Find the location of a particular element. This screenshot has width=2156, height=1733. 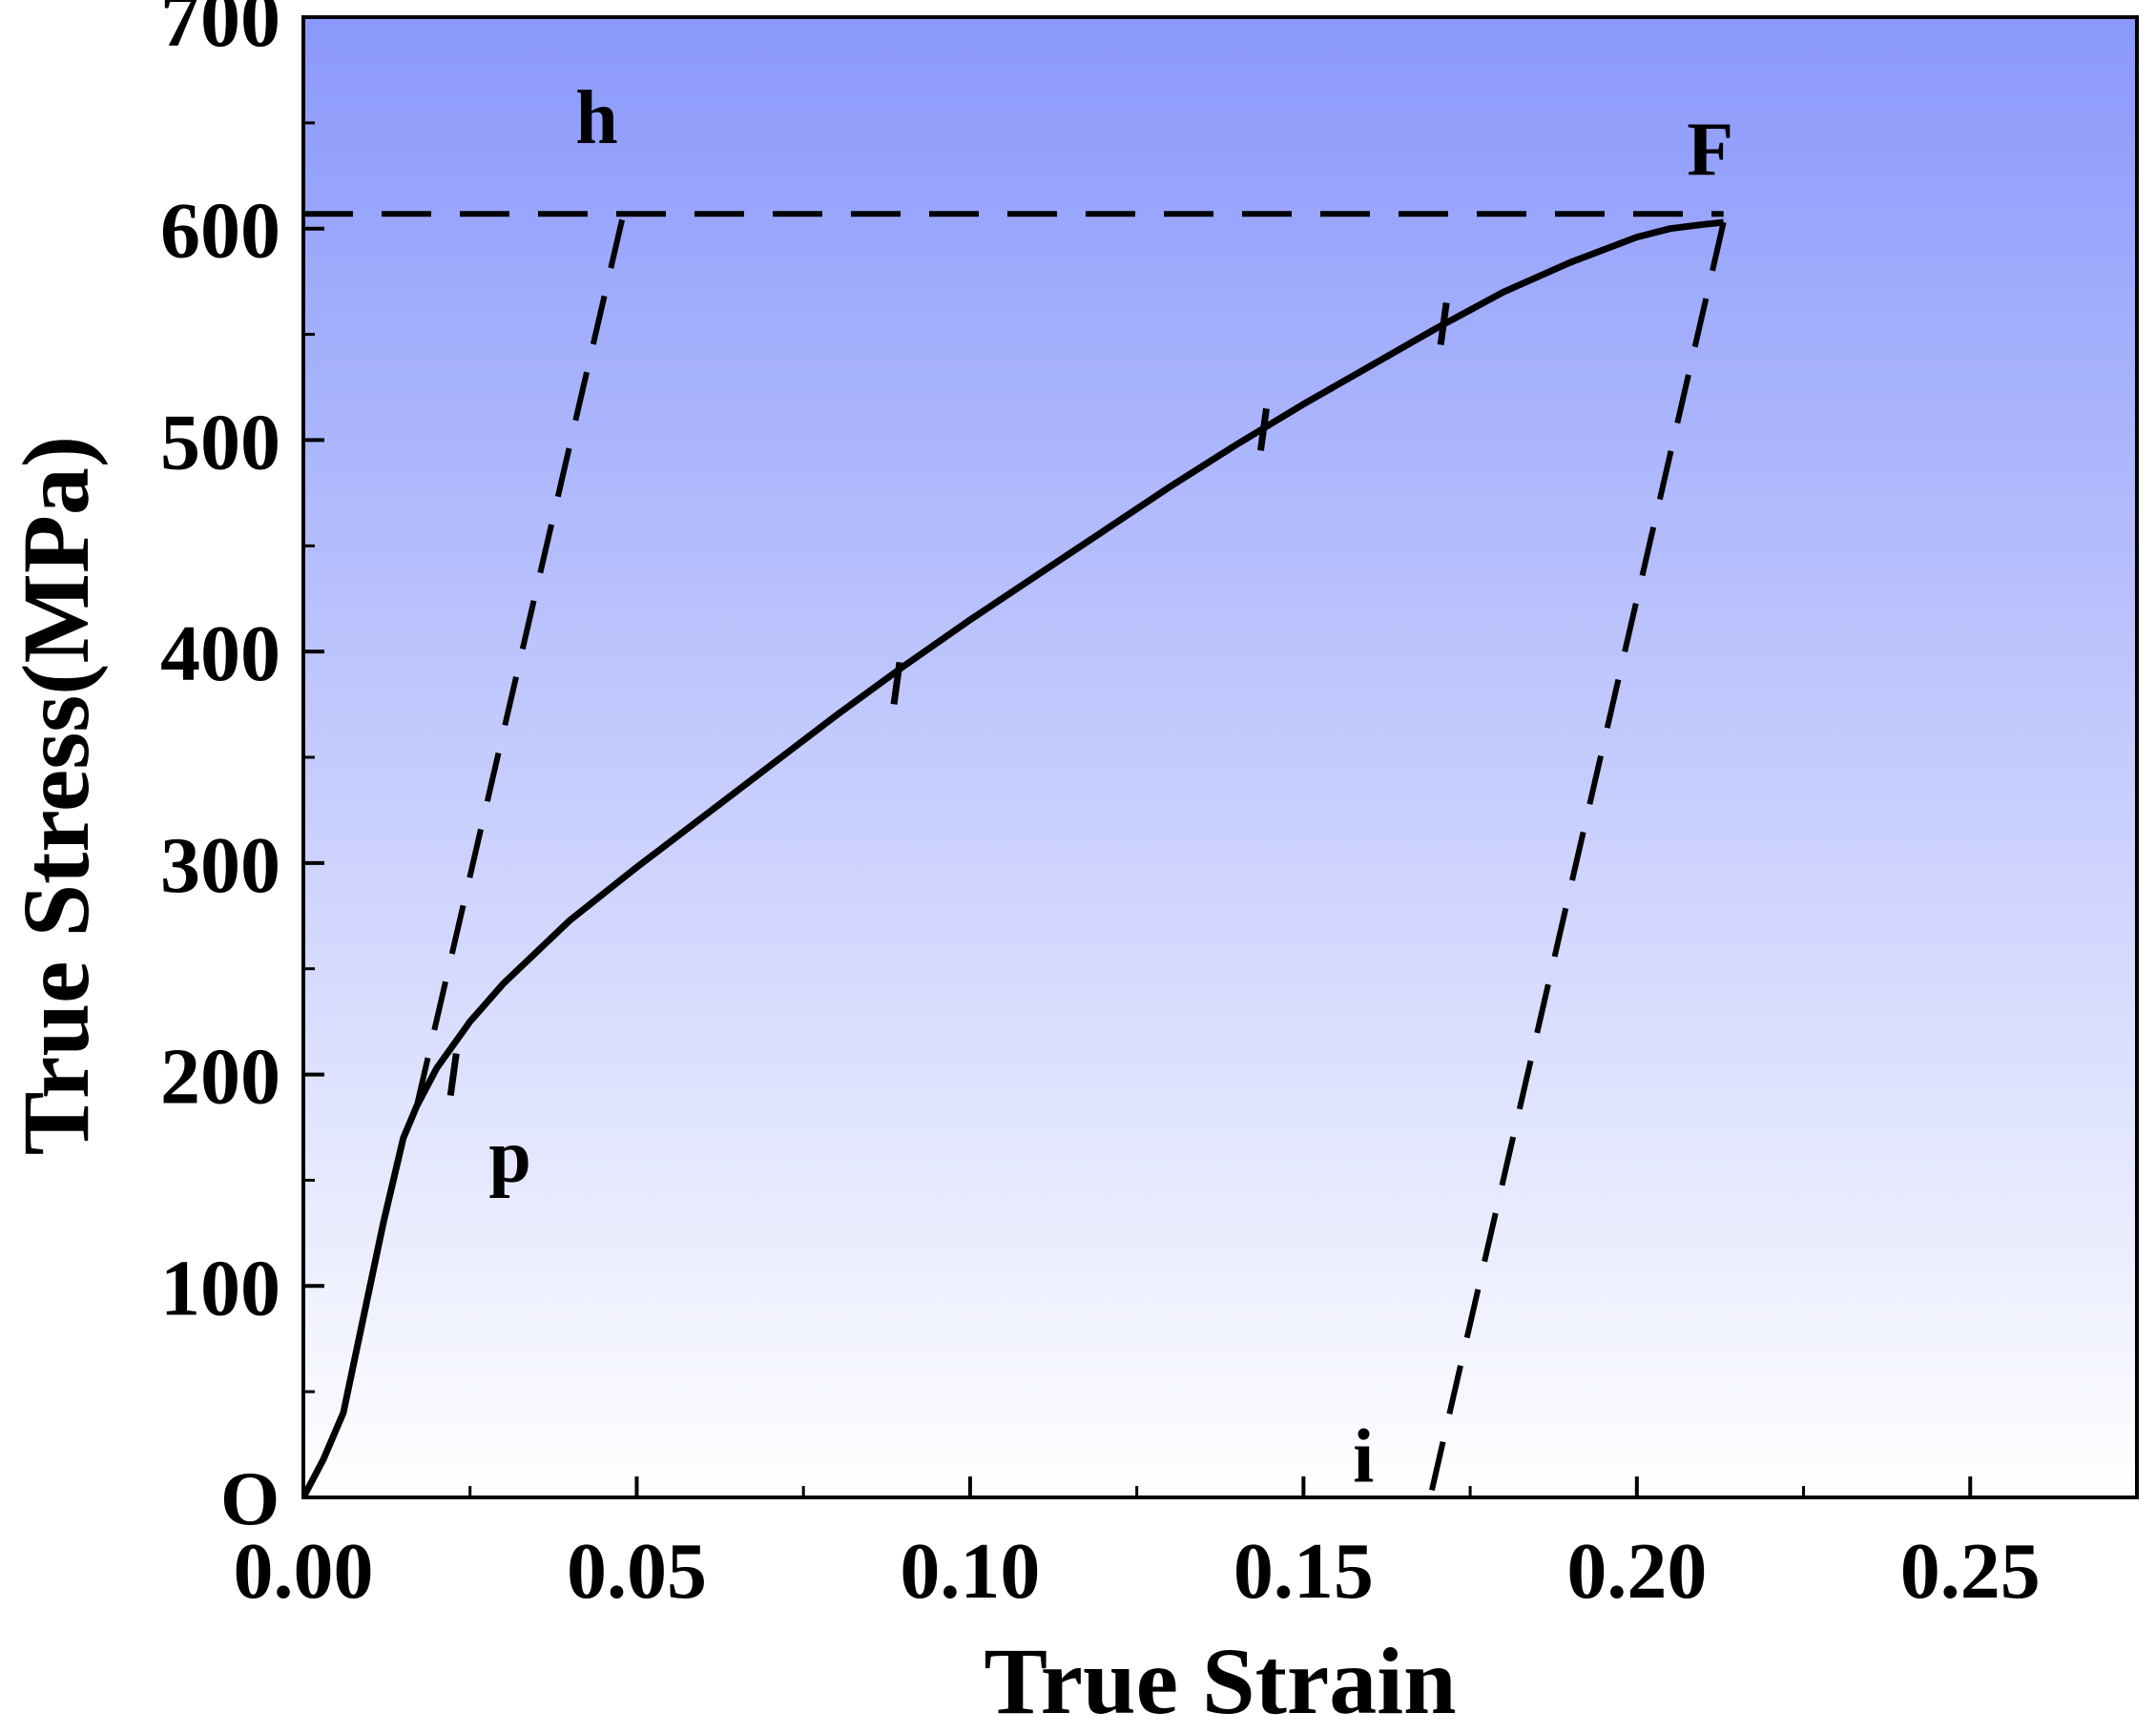

x-tick-label: 0.00 is located at coordinates (304, 1572).